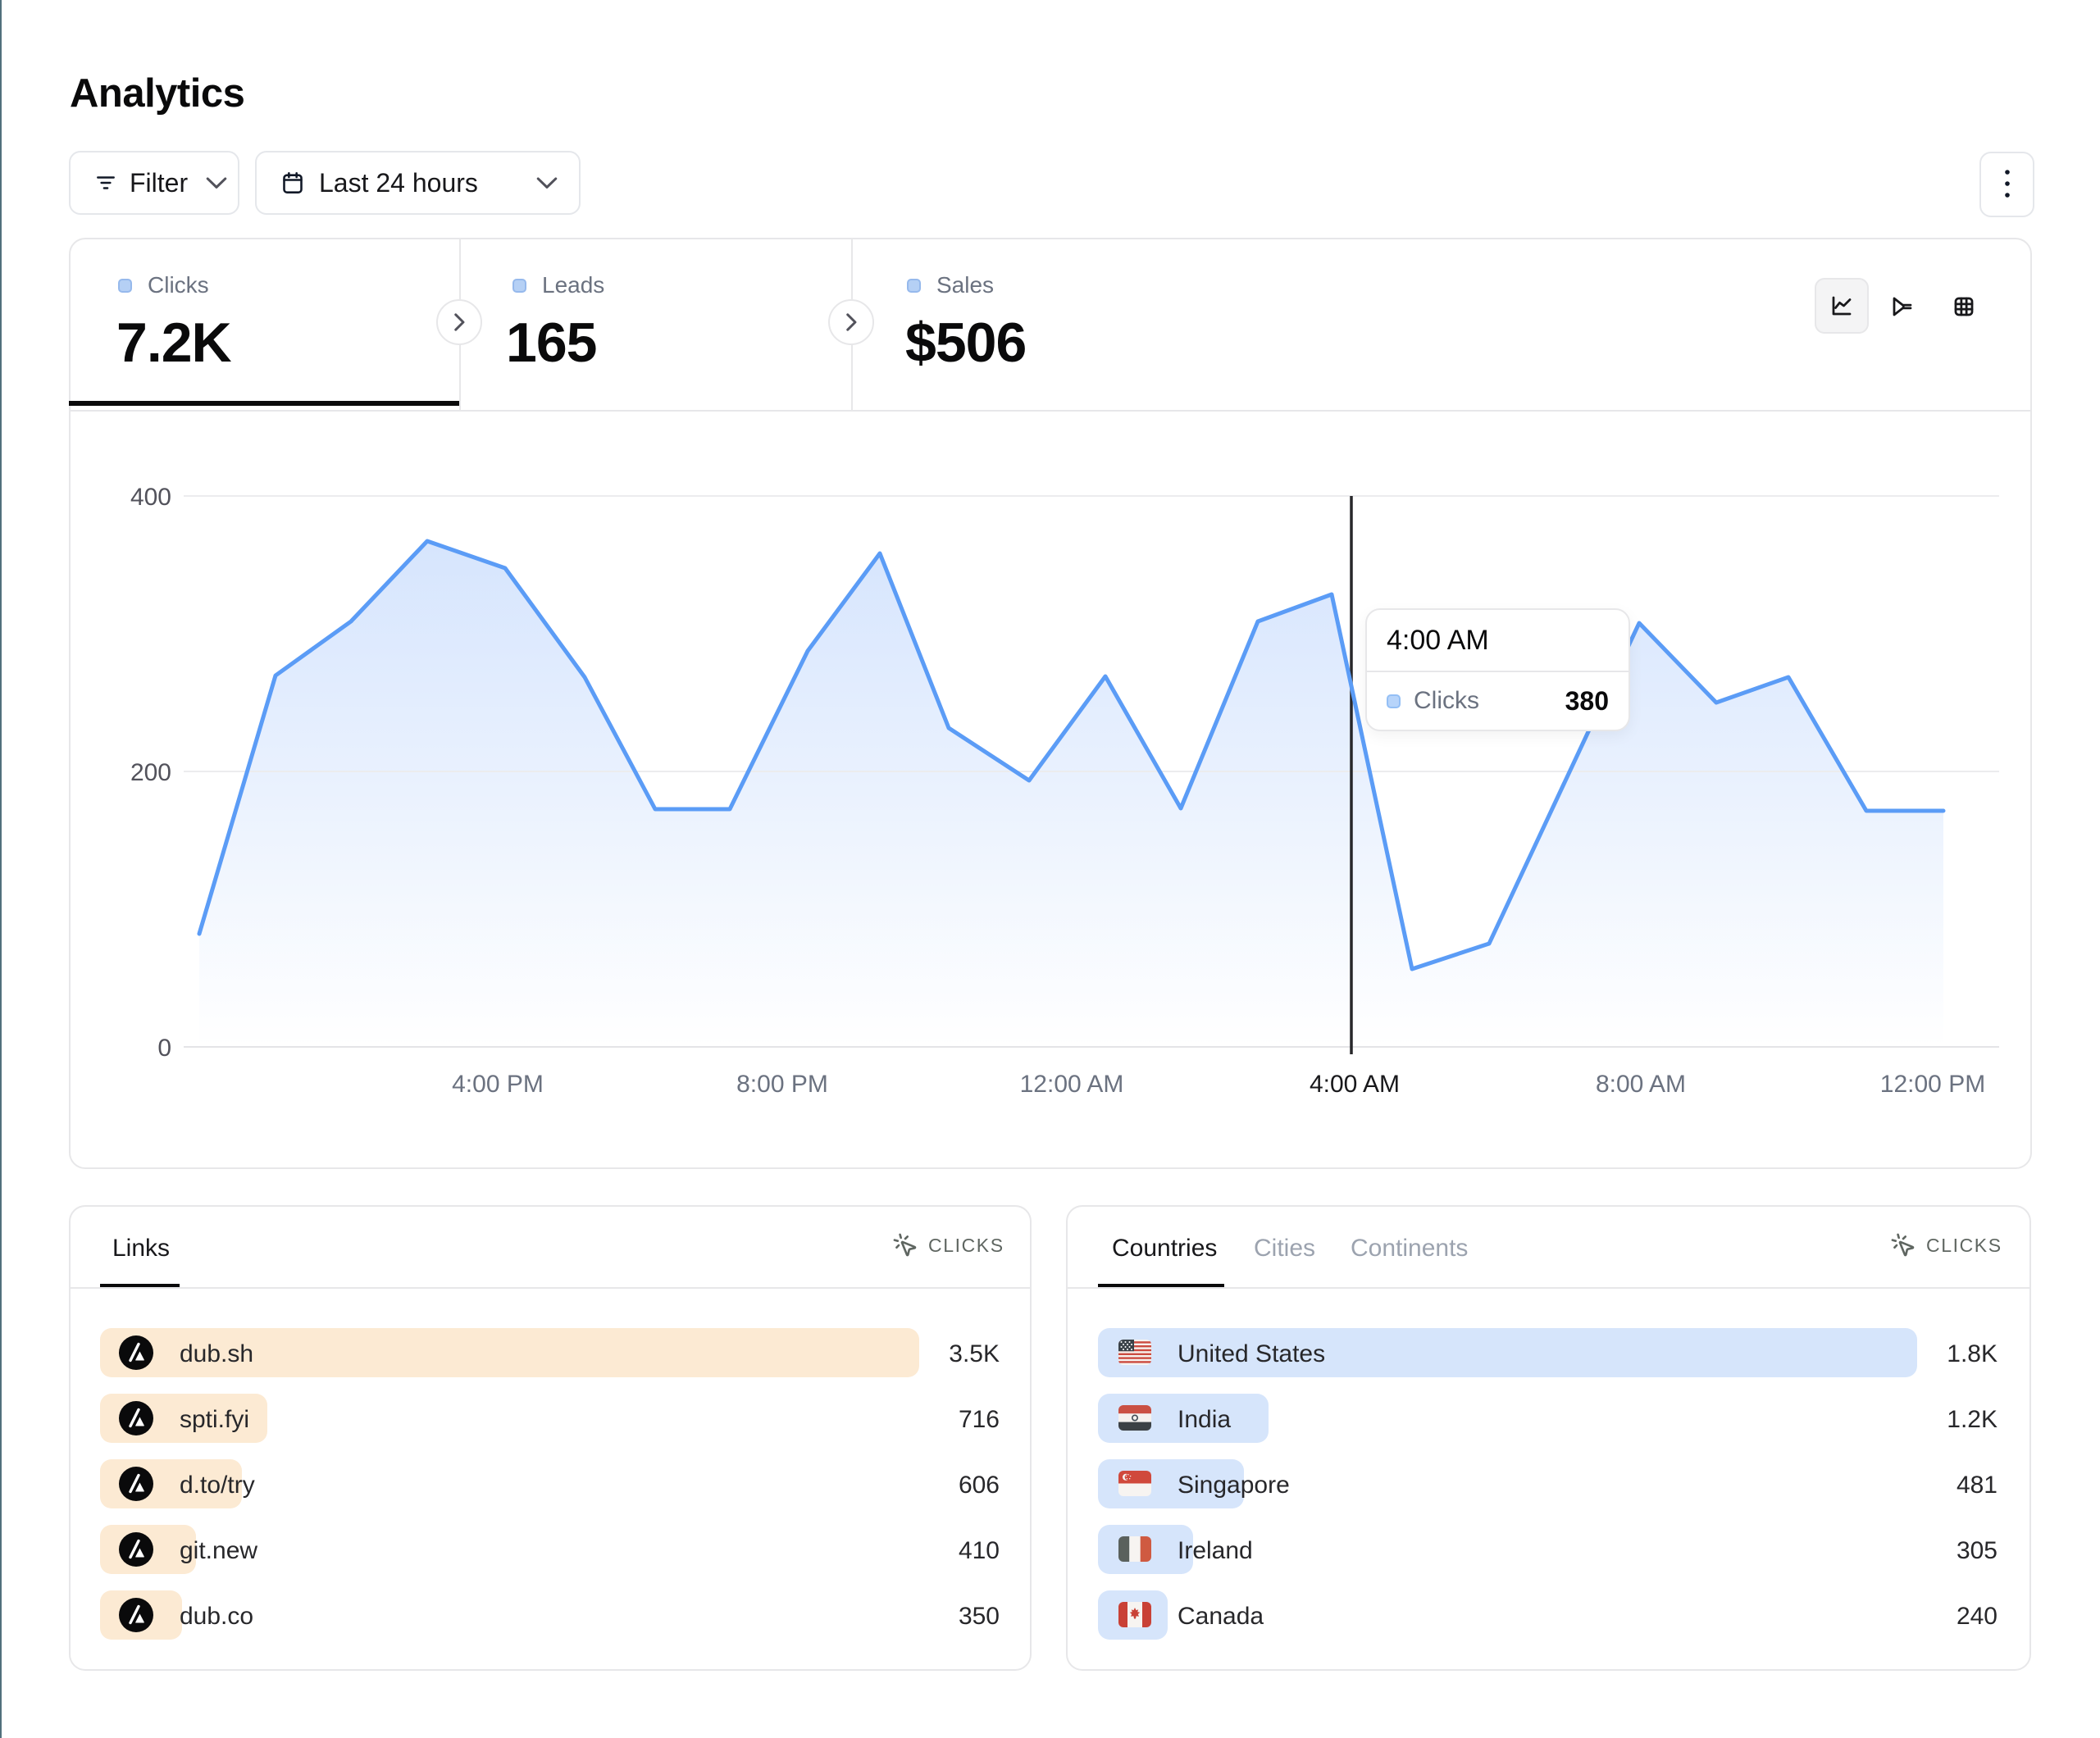  What do you see at coordinates (1355, 1084) in the screenshot?
I see `svg-text: 4:00 AM` at bounding box center [1355, 1084].